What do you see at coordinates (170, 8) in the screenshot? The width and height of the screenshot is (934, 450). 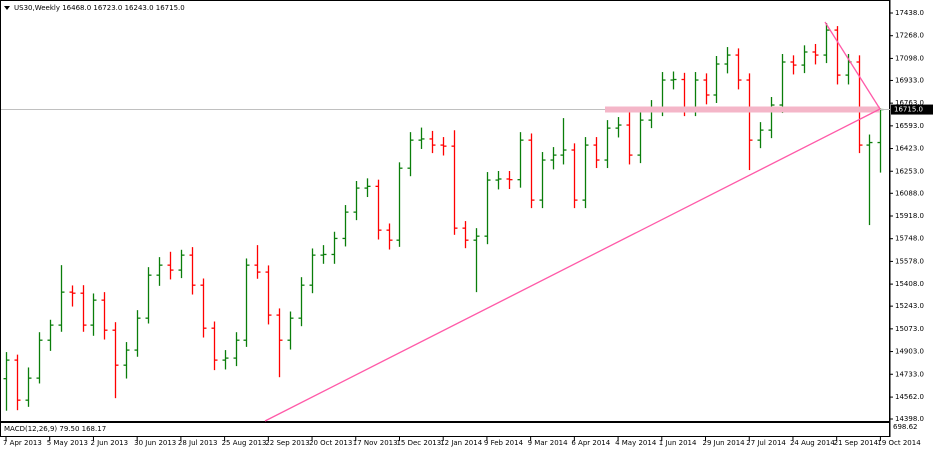 I see `close-label: 16715.0` at bounding box center [170, 8].